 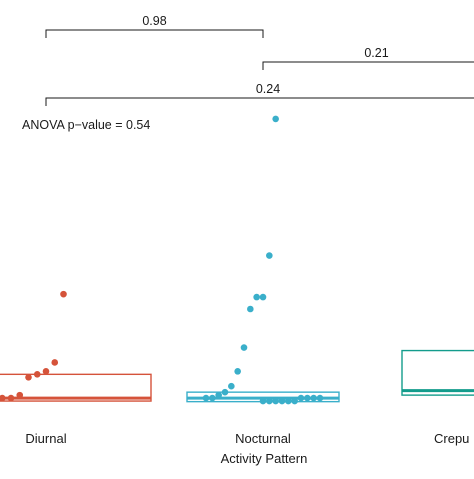 I want to click on box, so click(x=437, y=372).